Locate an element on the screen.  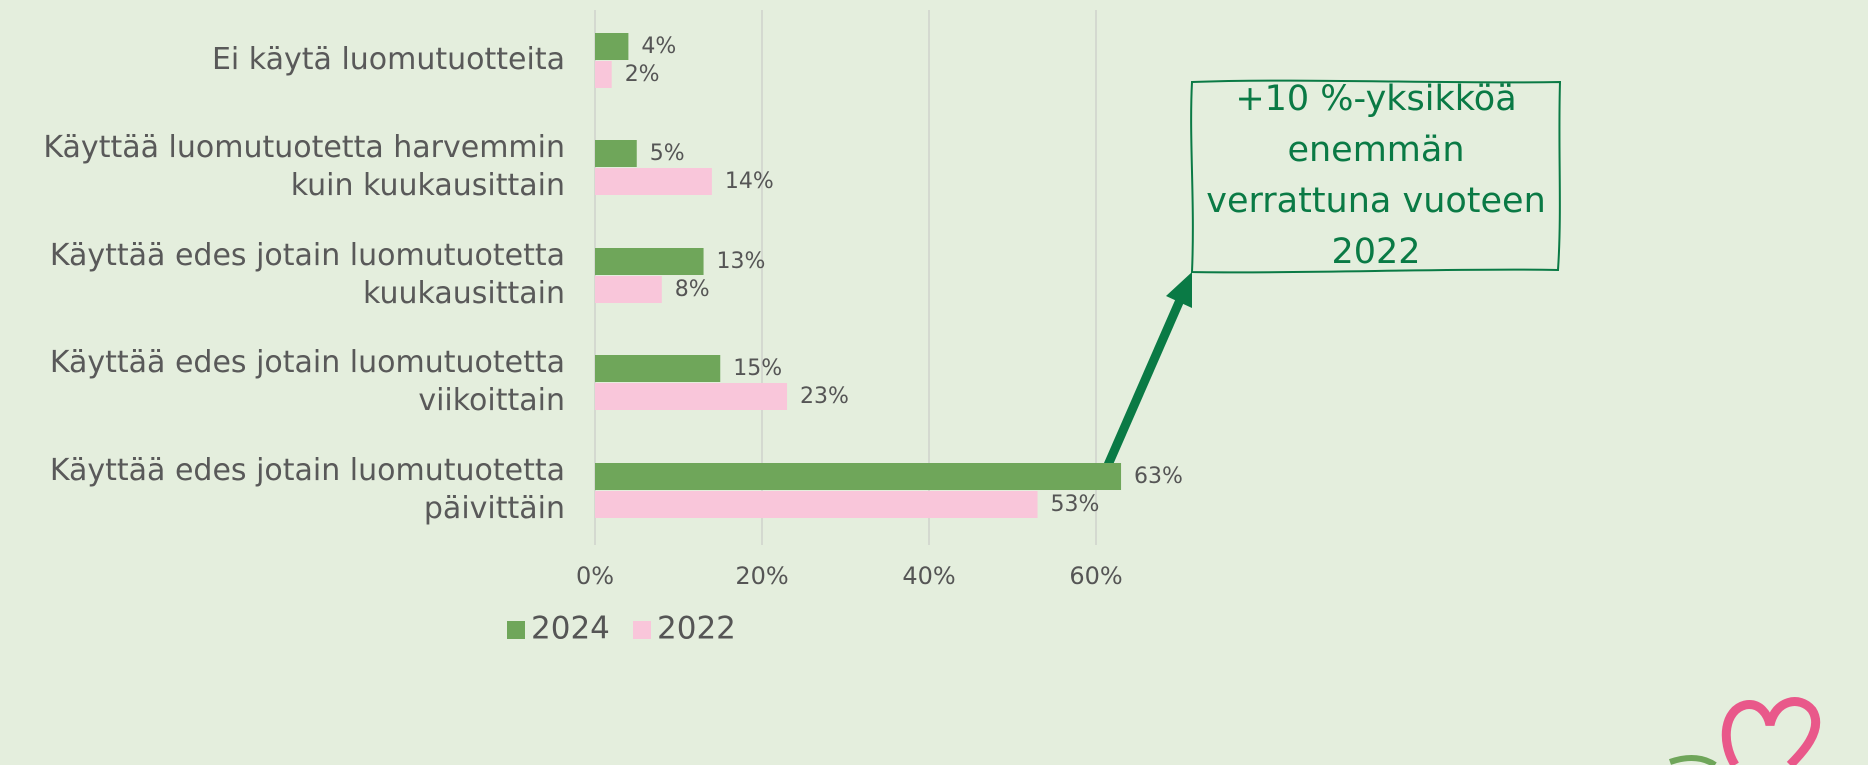
value-label: 2% is located at coordinates (642, 74).